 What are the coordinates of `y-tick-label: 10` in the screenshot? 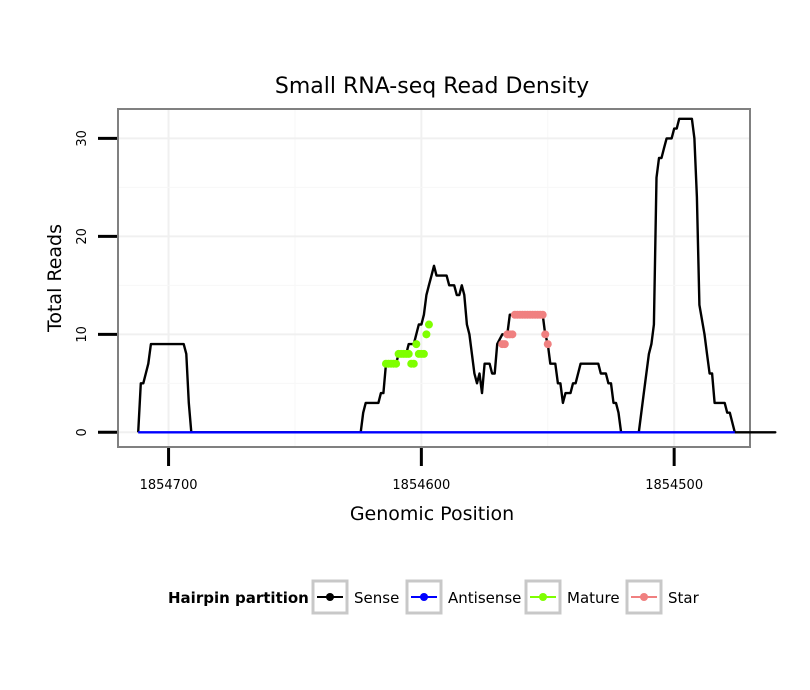 It's located at (82, 334).